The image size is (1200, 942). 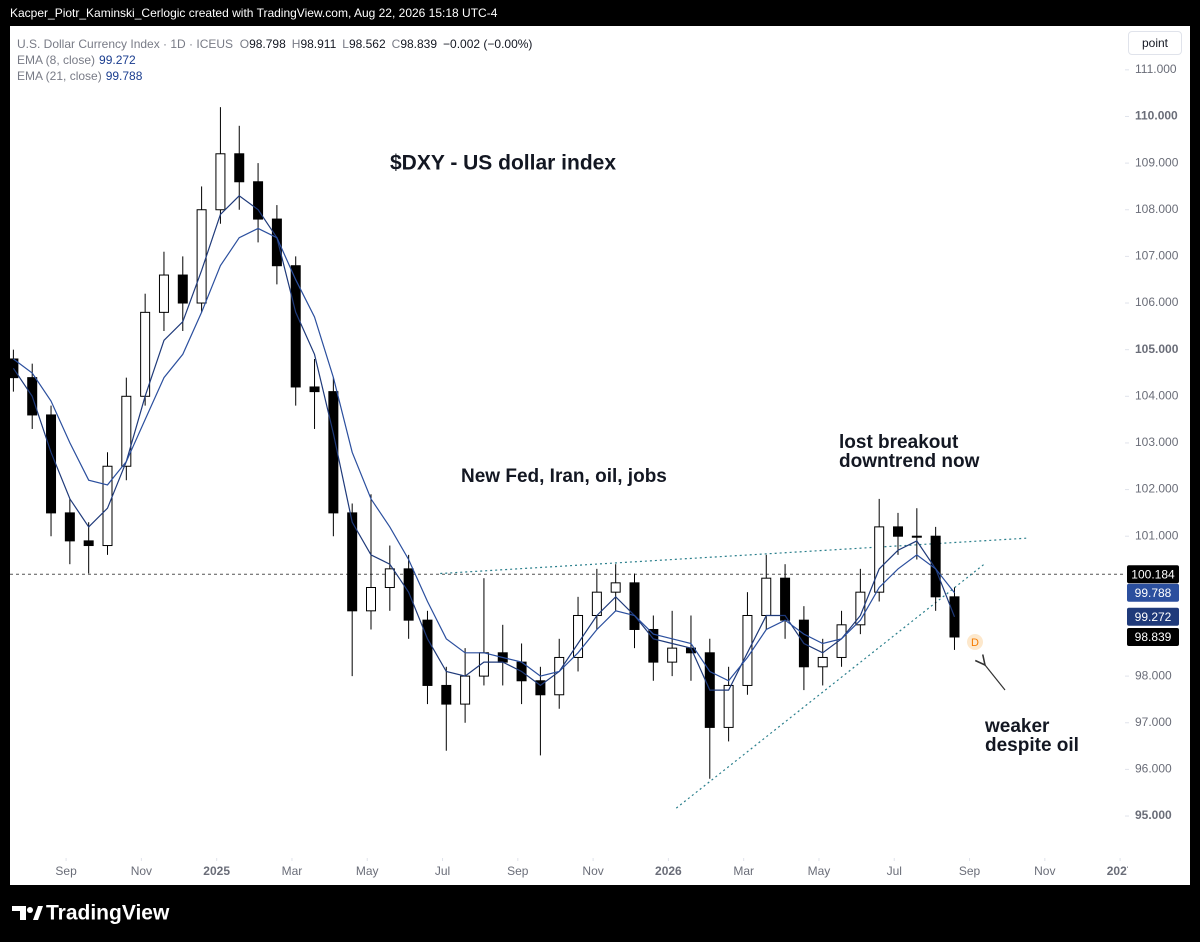 I want to click on ohlc-value: 98.911, so click(x=318, y=44).